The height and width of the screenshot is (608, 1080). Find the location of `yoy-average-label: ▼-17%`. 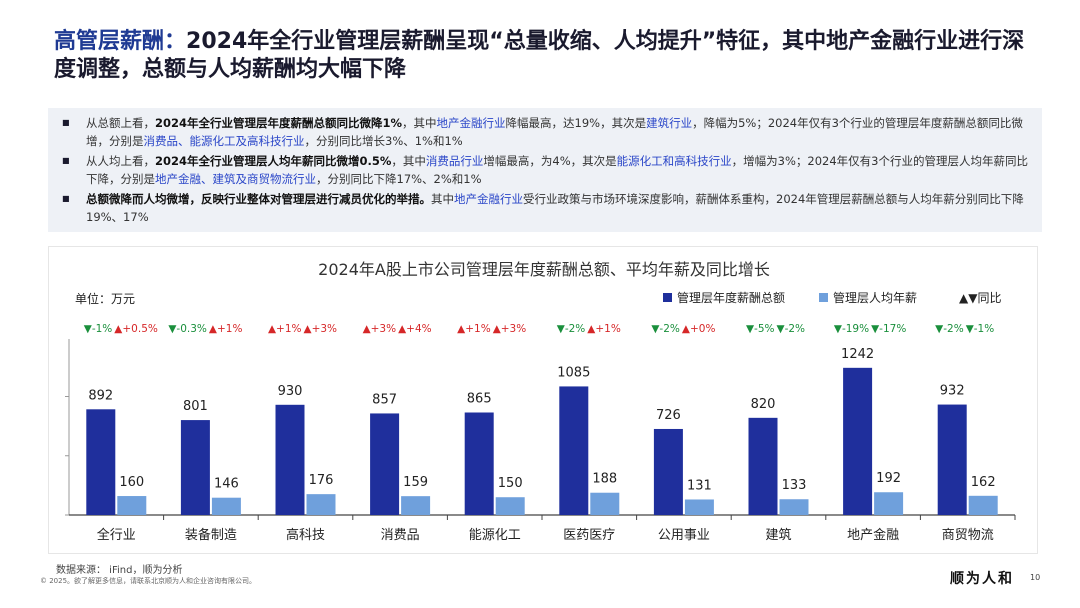

yoy-average-label: ▼-17% is located at coordinates (888, 329).